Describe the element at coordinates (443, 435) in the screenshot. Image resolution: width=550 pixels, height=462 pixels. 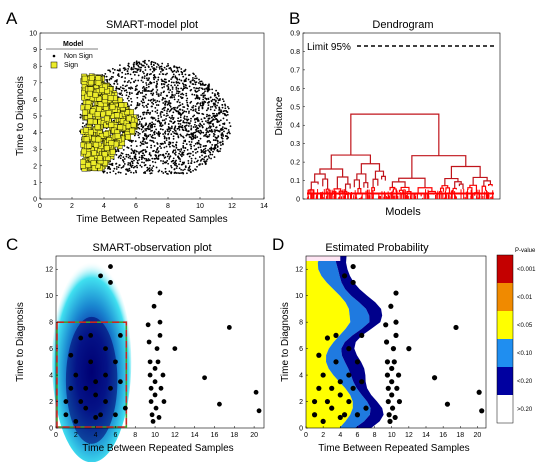
I see `panel-d-xtick-label: 16` at that location.